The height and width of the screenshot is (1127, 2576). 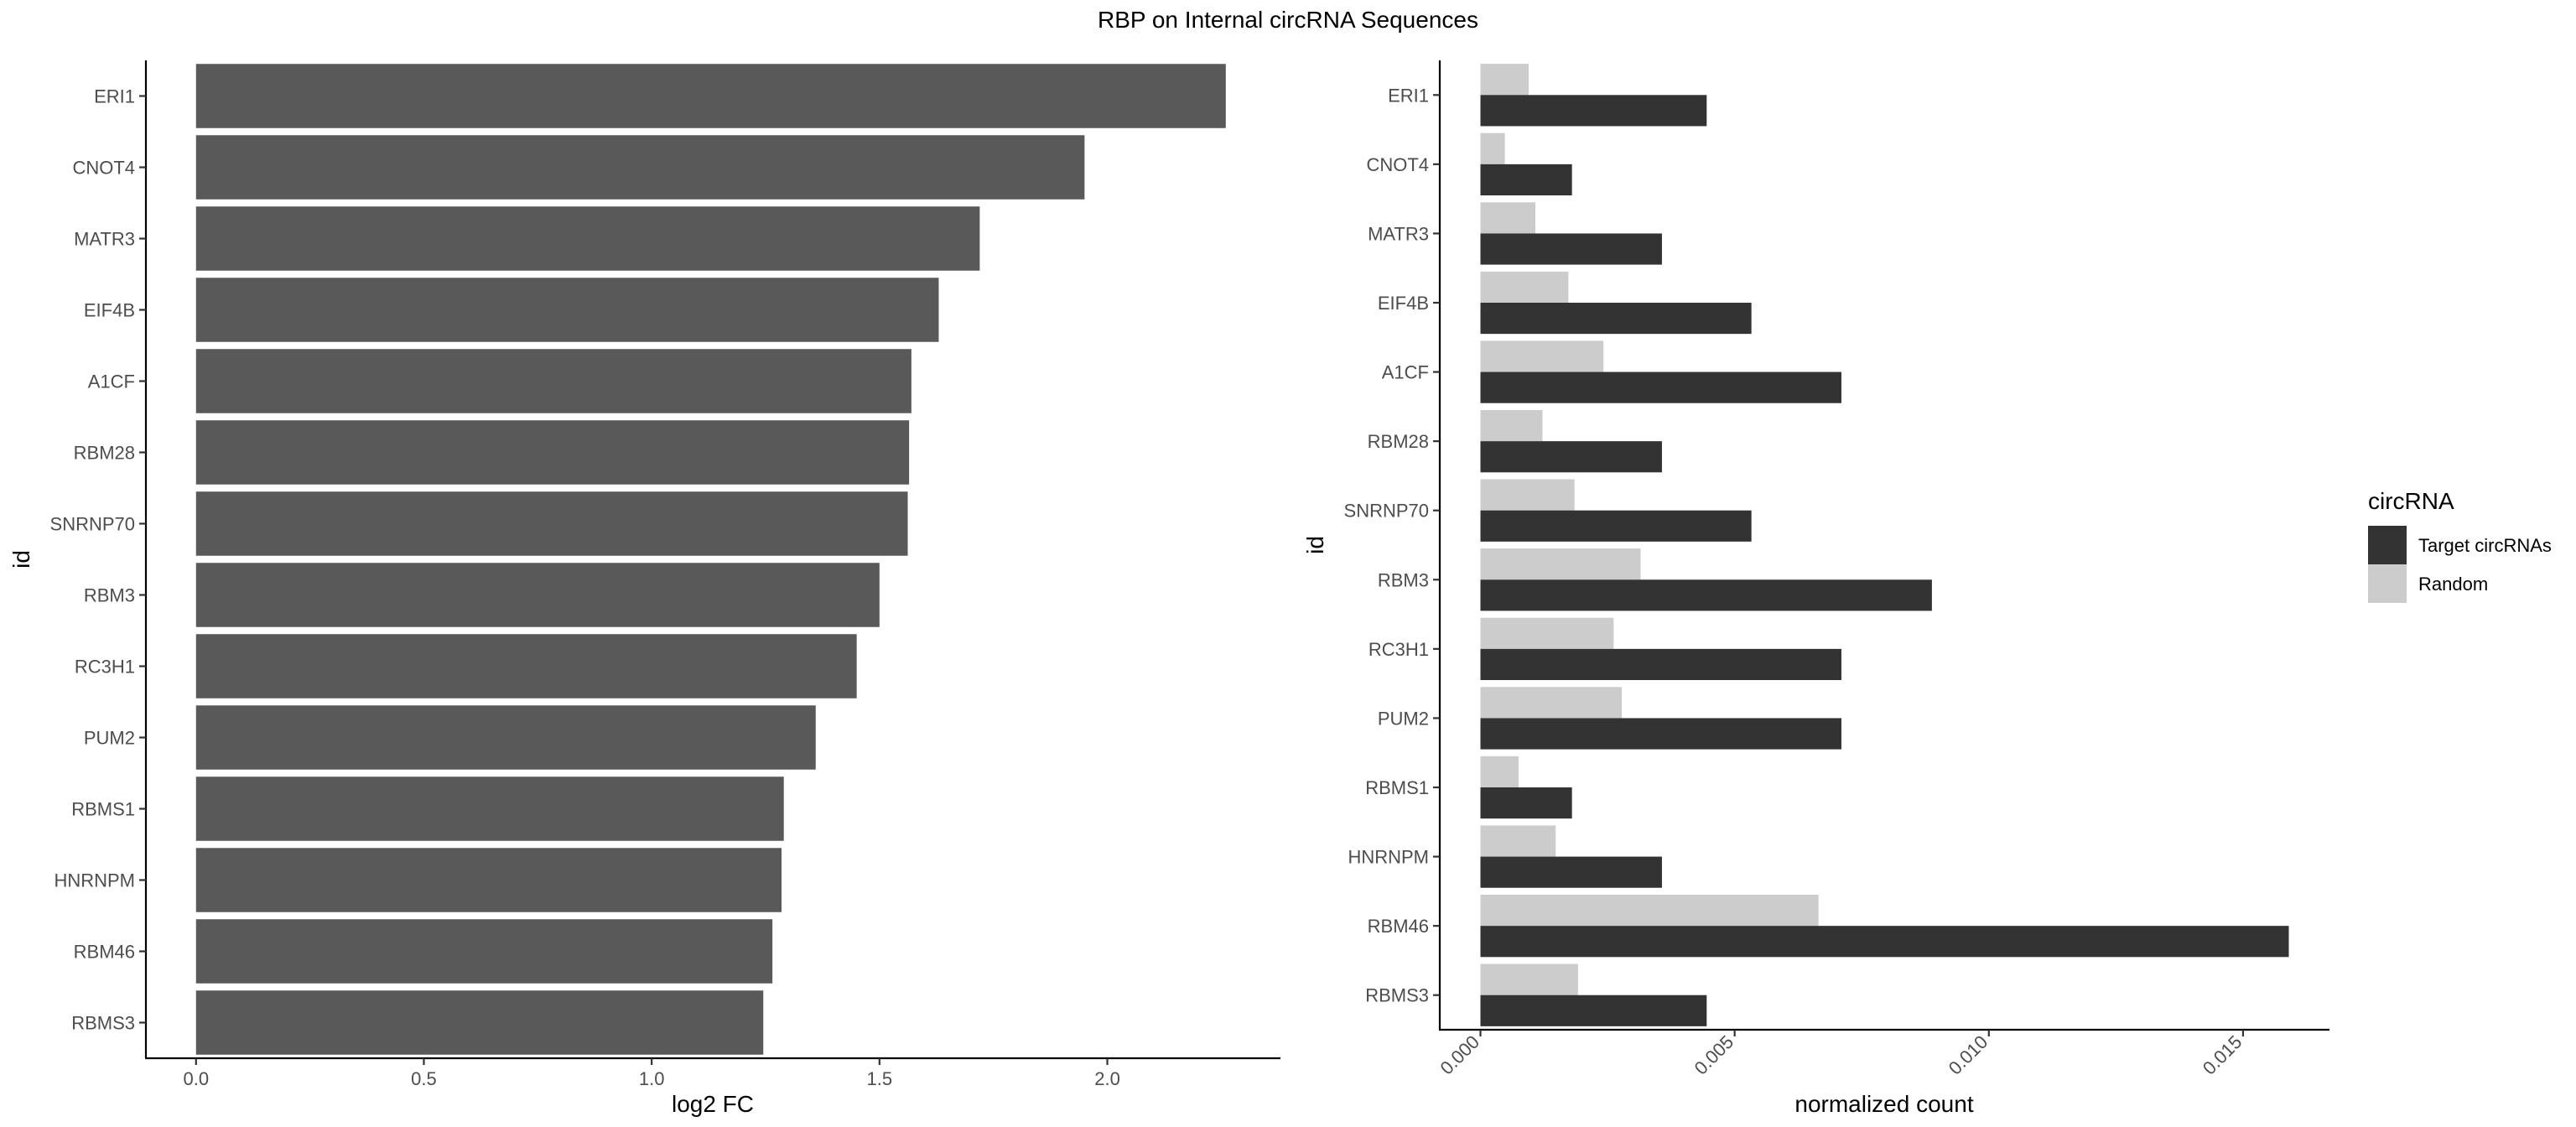 What do you see at coordinates (484, 951) in the screenshot?
I see `bar-rbm46` at bounding box center [484, 951].